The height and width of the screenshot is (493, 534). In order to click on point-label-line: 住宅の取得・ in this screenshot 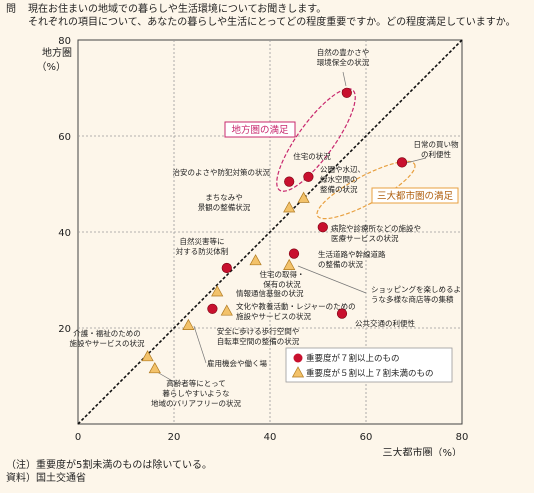, I will do `click(282, 274)`.